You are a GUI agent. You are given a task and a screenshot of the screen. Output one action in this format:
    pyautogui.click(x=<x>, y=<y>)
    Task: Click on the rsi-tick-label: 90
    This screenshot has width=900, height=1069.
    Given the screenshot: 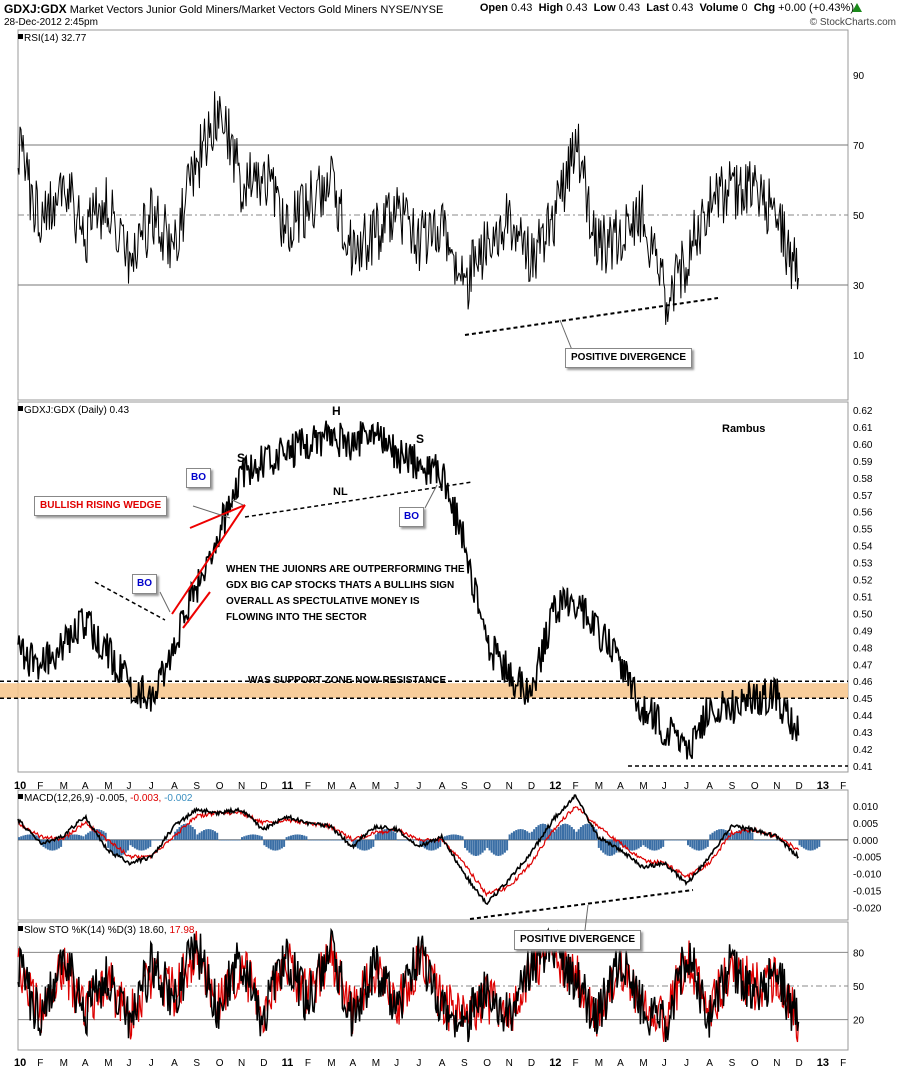 What is the action you would take?
    pyautogui.click(x=859, y=76)
    